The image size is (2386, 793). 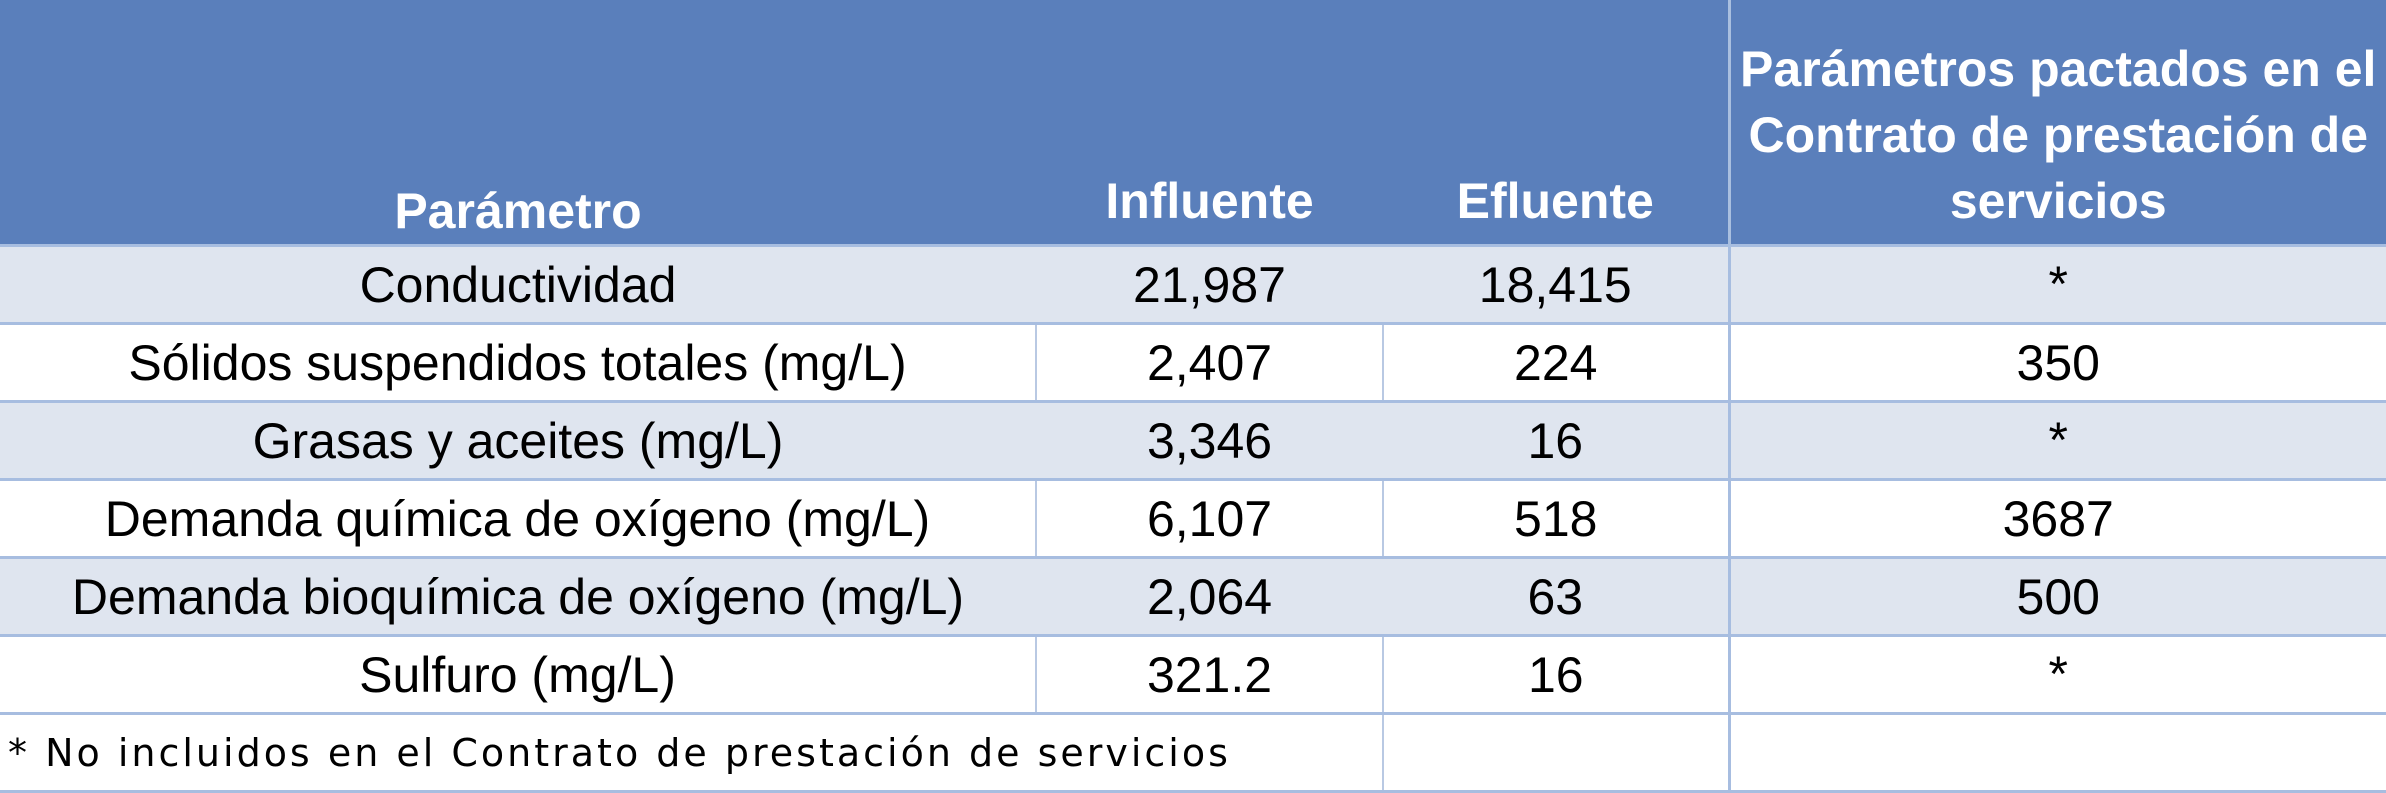 I want to click on cell-parametro: Grasas y aceites (mg/L), so click(x=518, y=440).